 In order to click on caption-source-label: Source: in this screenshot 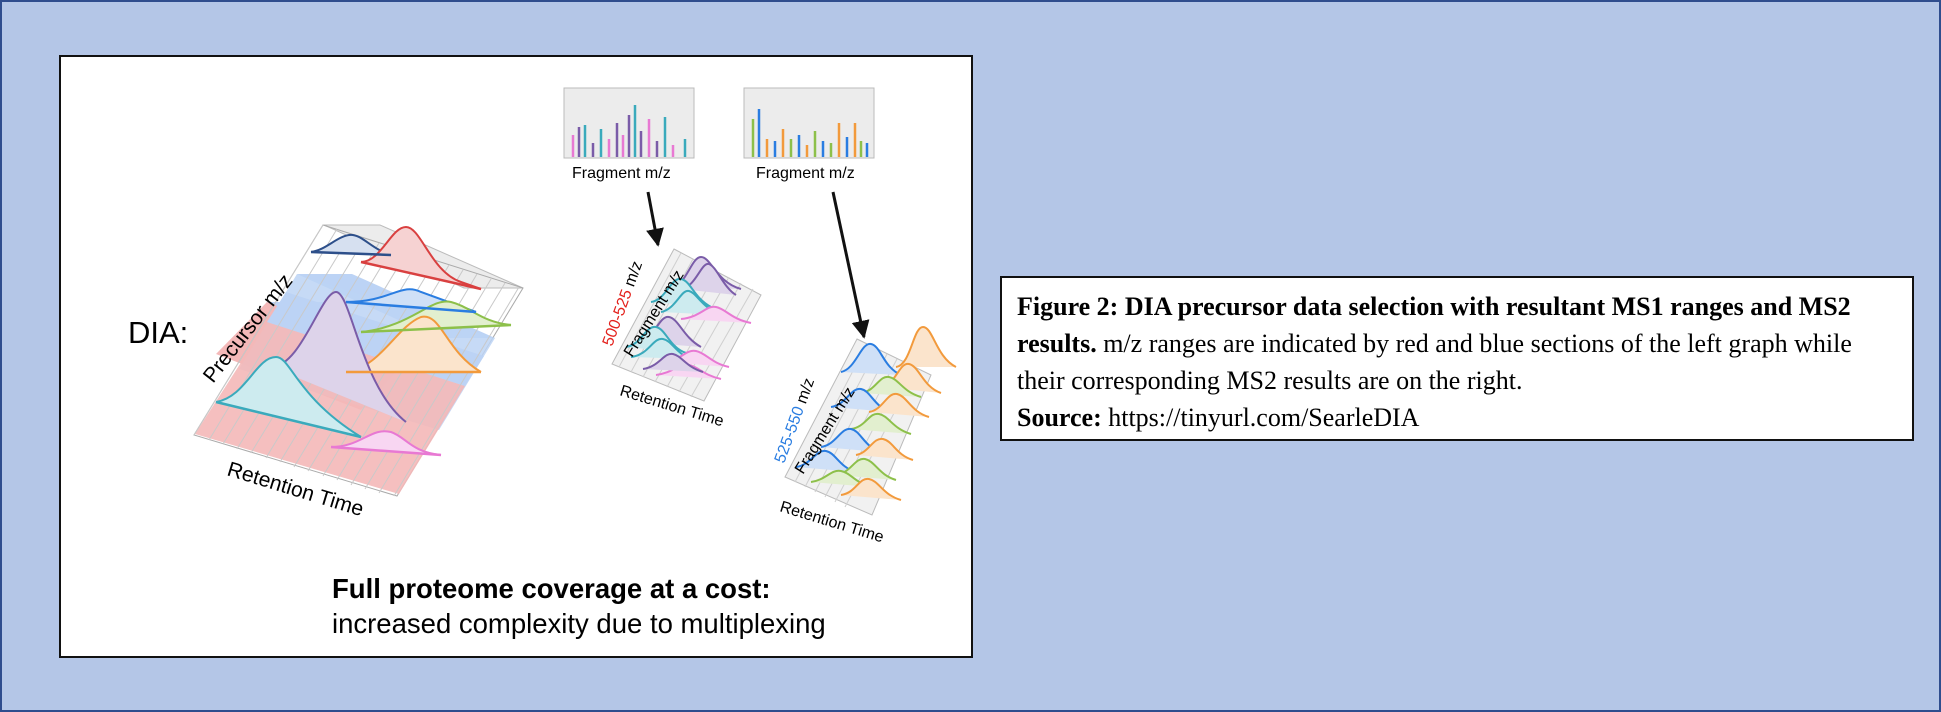, I will do `click(1059, 417)`.